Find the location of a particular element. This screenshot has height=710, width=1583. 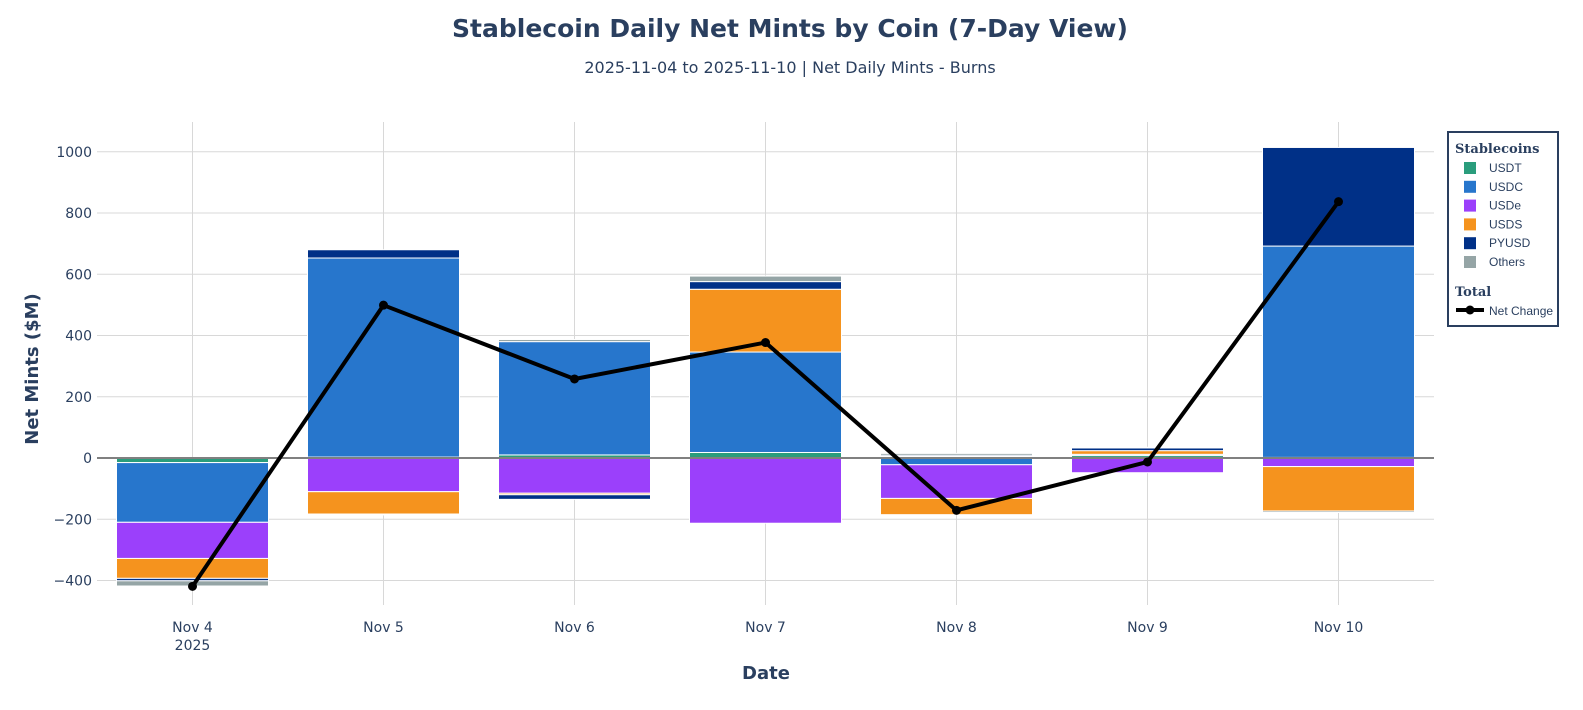

legend-label-net-change: Net Change is located at coordinates (1521, 311).